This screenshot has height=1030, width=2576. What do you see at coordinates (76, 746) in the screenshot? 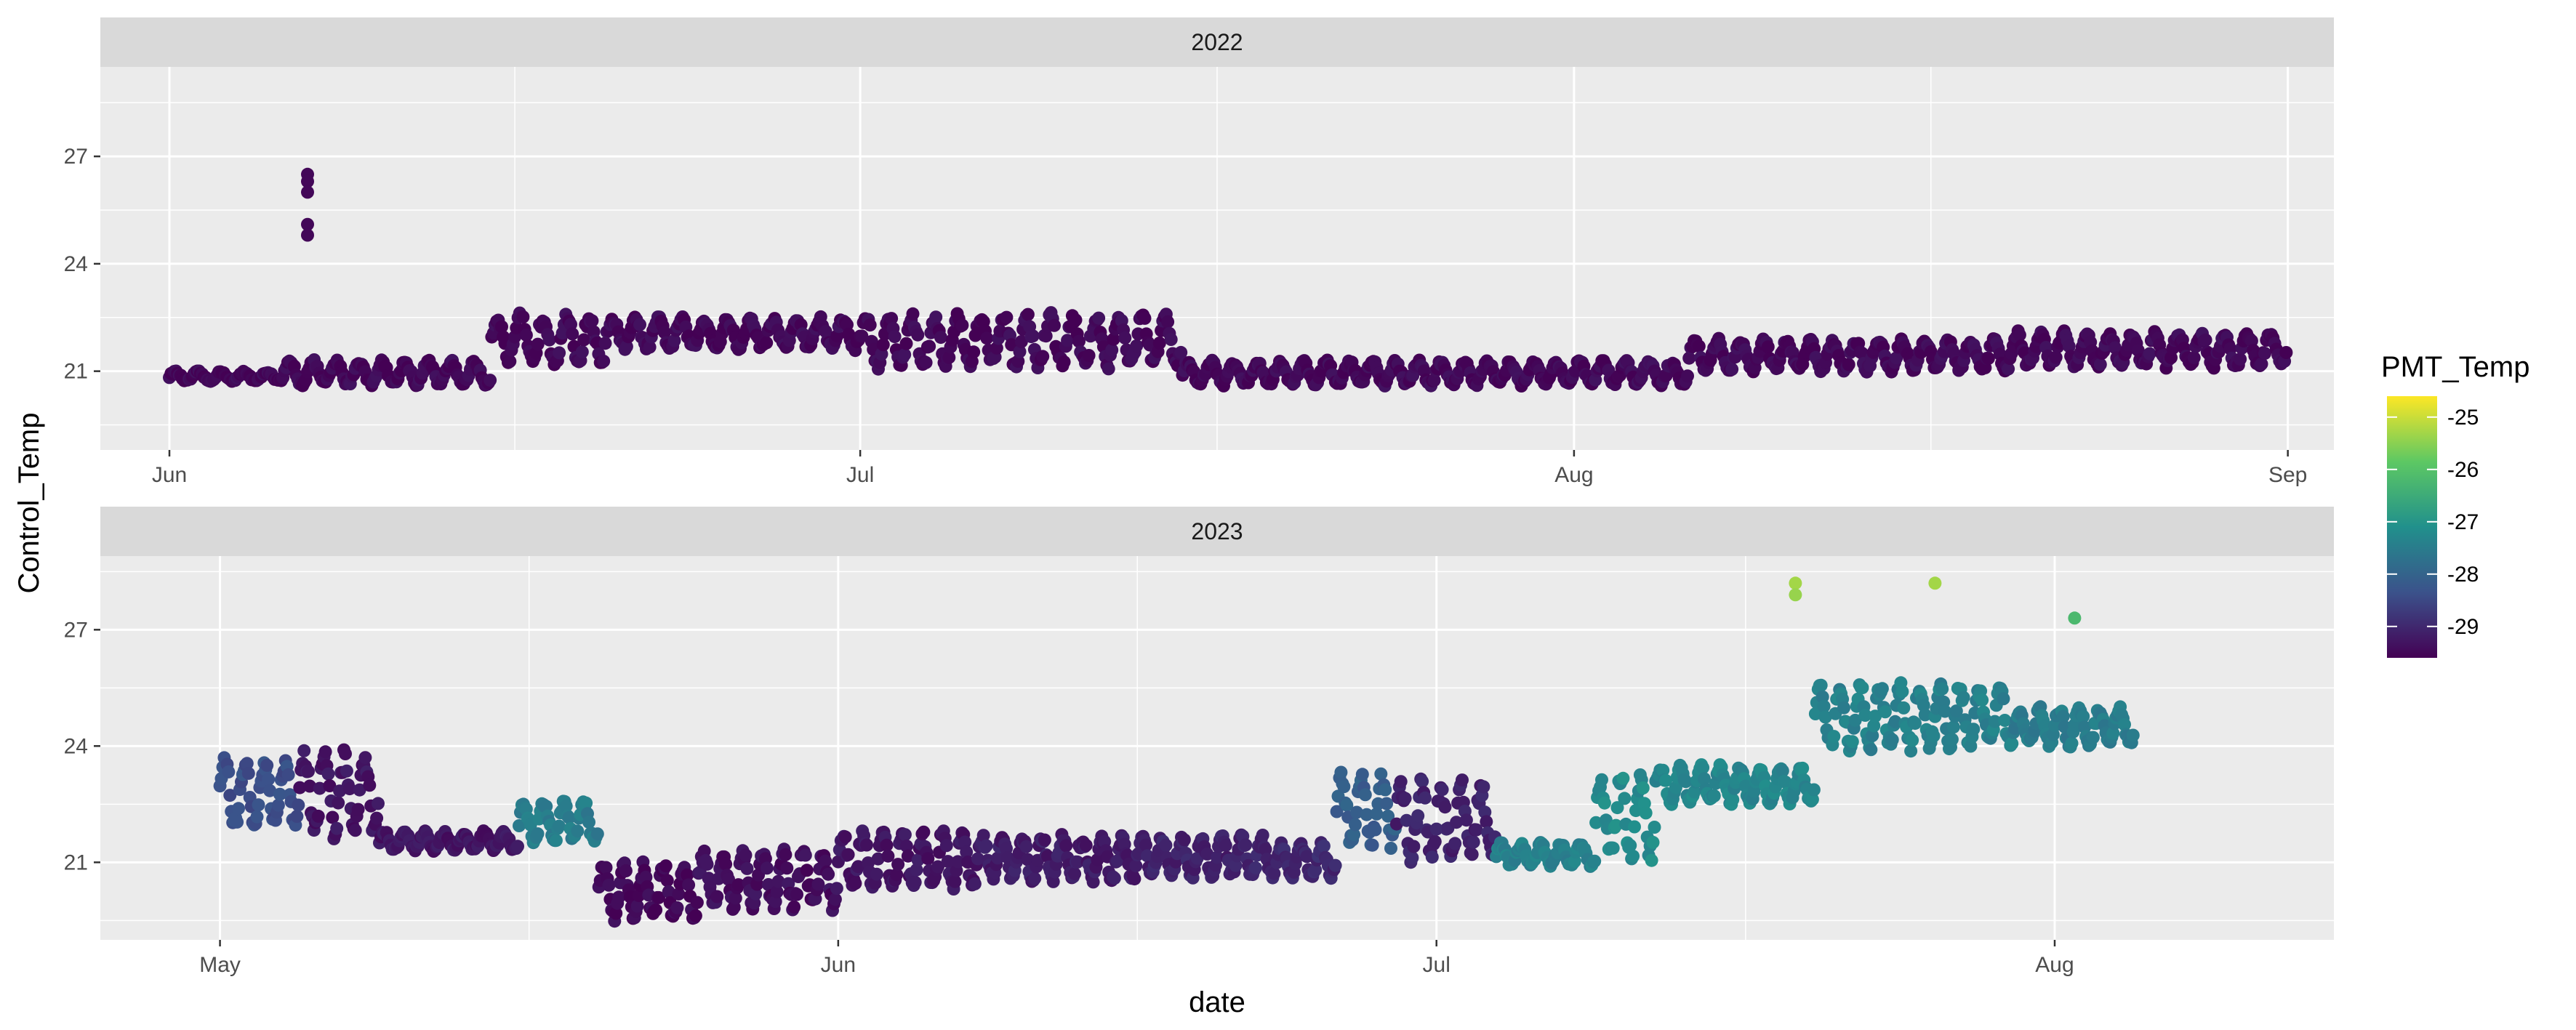
I see `y-tick-label: 24` at bounding box center [76, 746].